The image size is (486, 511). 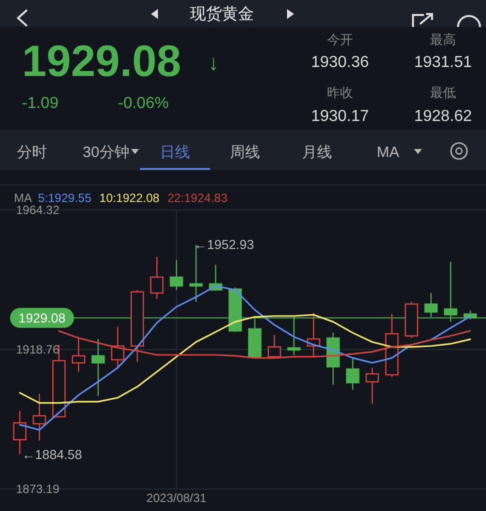 I want to click on text: 30分钟, so click(x=106, y=152).